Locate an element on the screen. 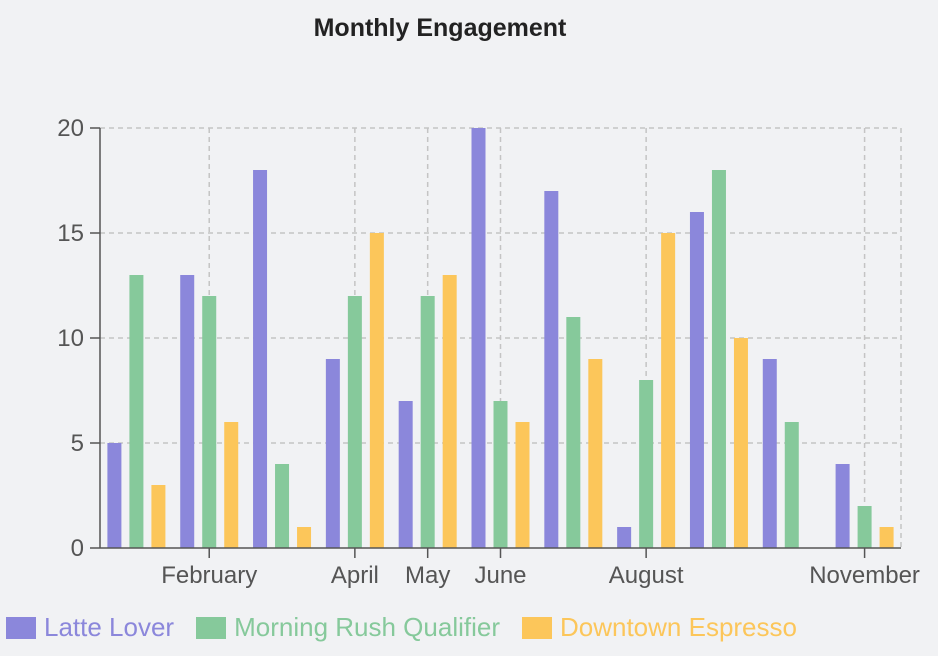  legend-item: Latte Lover is located at coordinates (90, 627).